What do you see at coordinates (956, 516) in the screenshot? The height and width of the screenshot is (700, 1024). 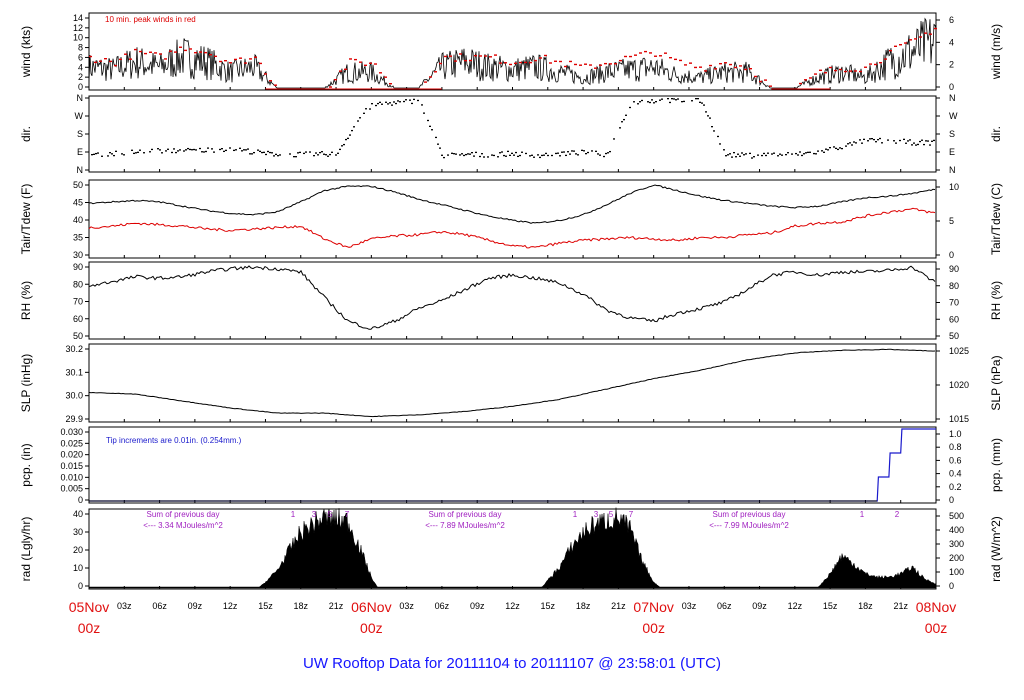 I see `rad-rtick-label: 500` at bounding box center [956, 516].